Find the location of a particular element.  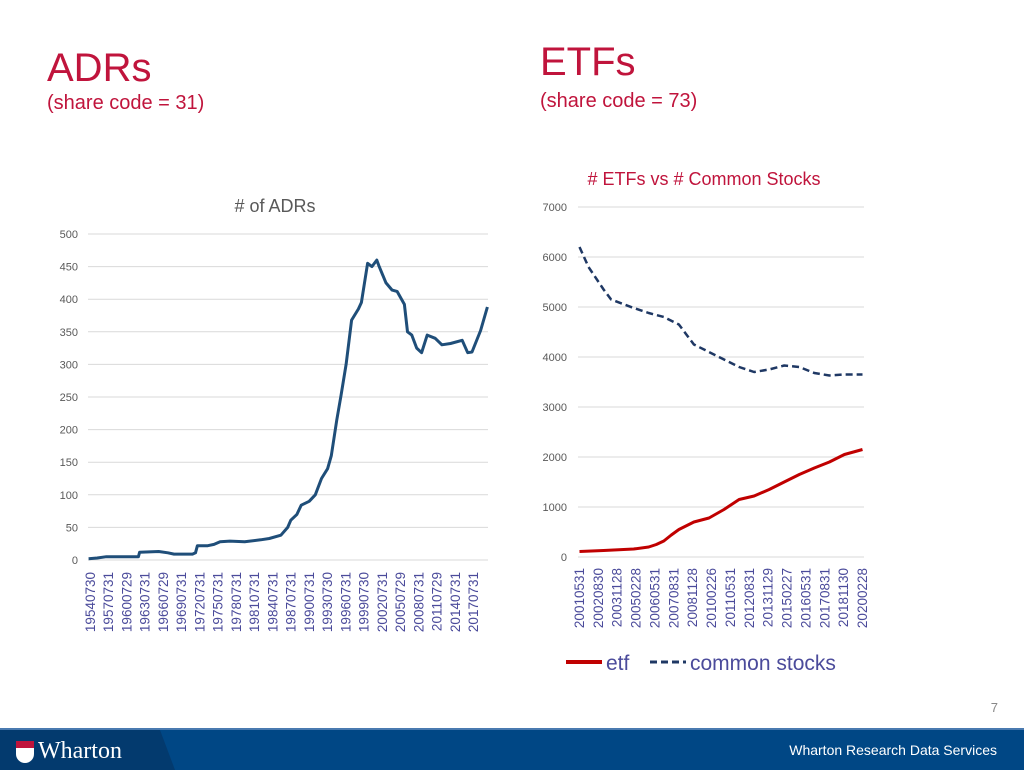

x-tick-label: 19900731 is located at coordinates (309, 602).